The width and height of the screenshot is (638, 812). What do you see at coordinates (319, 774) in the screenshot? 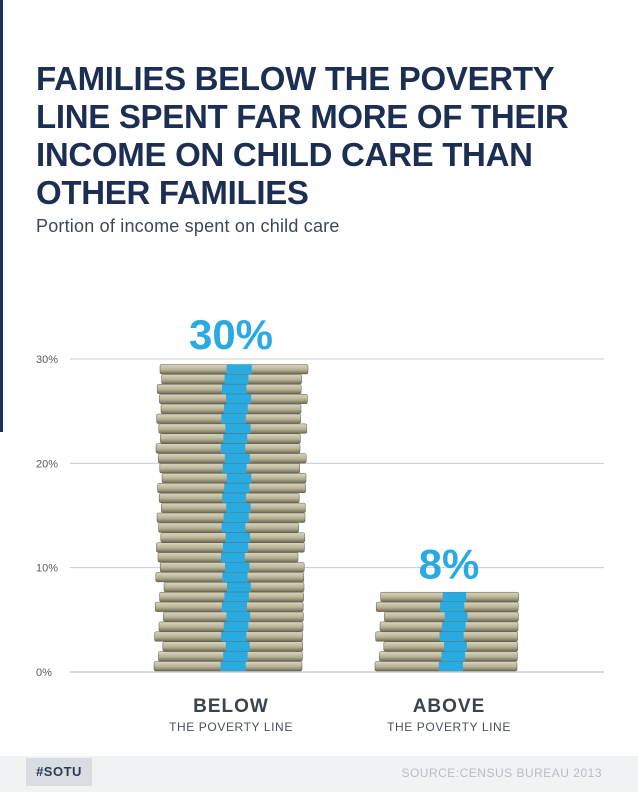
I see `footer-bar` at bounding box center [319, 774].